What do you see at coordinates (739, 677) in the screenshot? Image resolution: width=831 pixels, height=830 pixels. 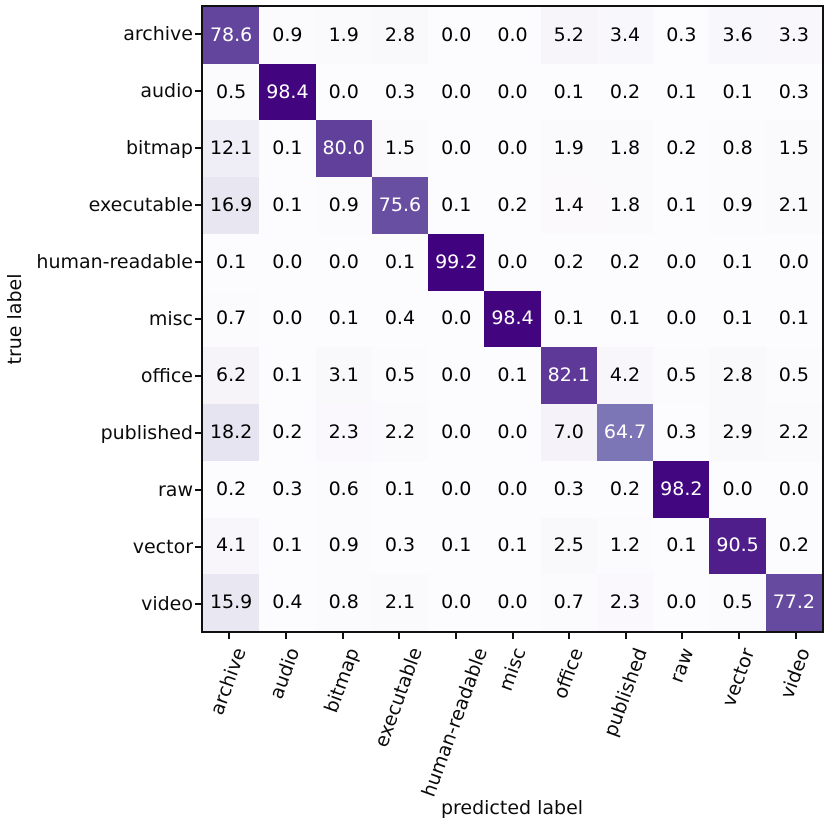 I see `x-tick-label-vector: vector` at bounding box center [739, 677].